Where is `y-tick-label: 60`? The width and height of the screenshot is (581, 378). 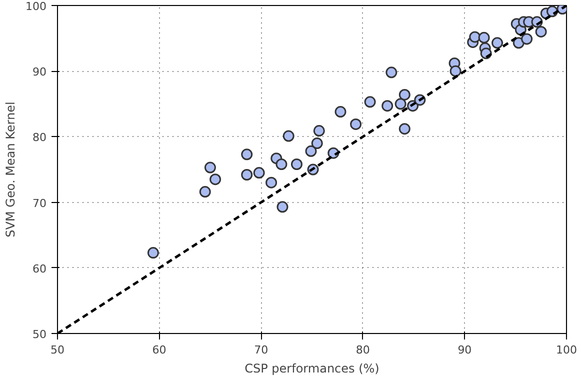
y-tick-label: 60 is located at coordinates (39, 269).